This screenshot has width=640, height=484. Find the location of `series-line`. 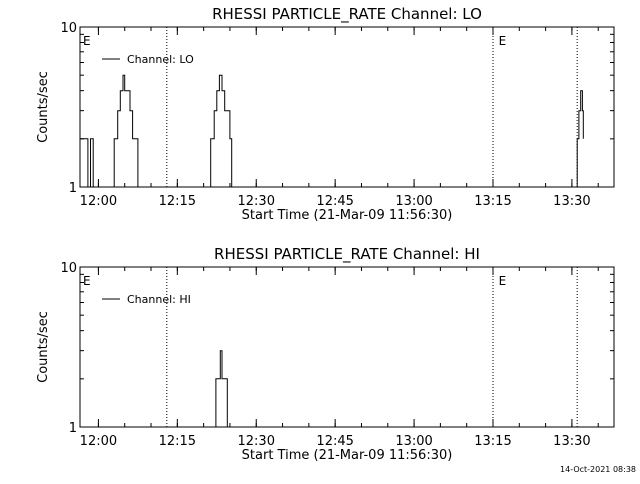

series-line is located at coordinates (221, 389).